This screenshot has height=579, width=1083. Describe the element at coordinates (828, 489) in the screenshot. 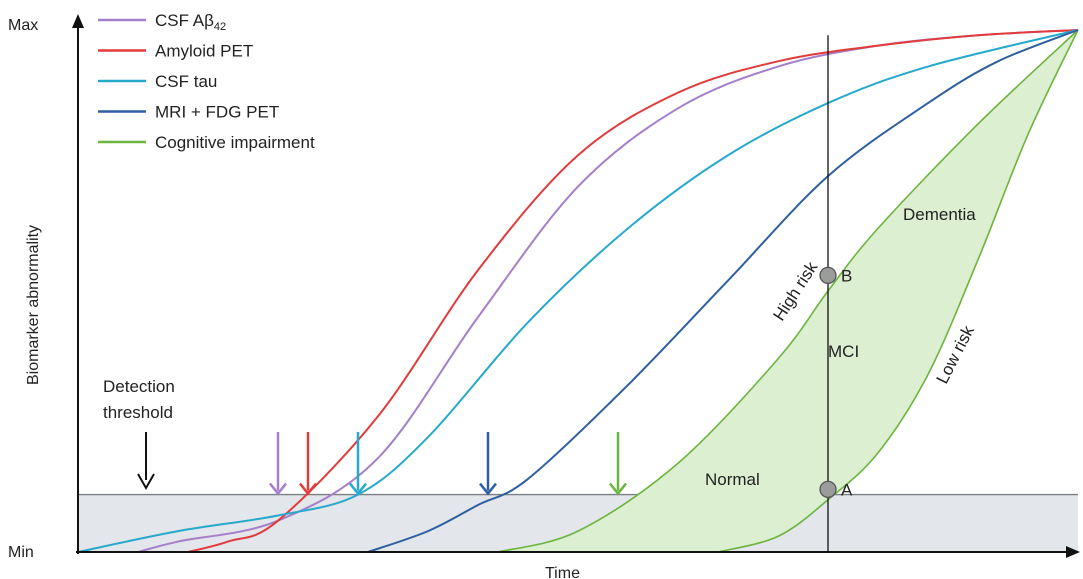

I see `point-a` at that location.